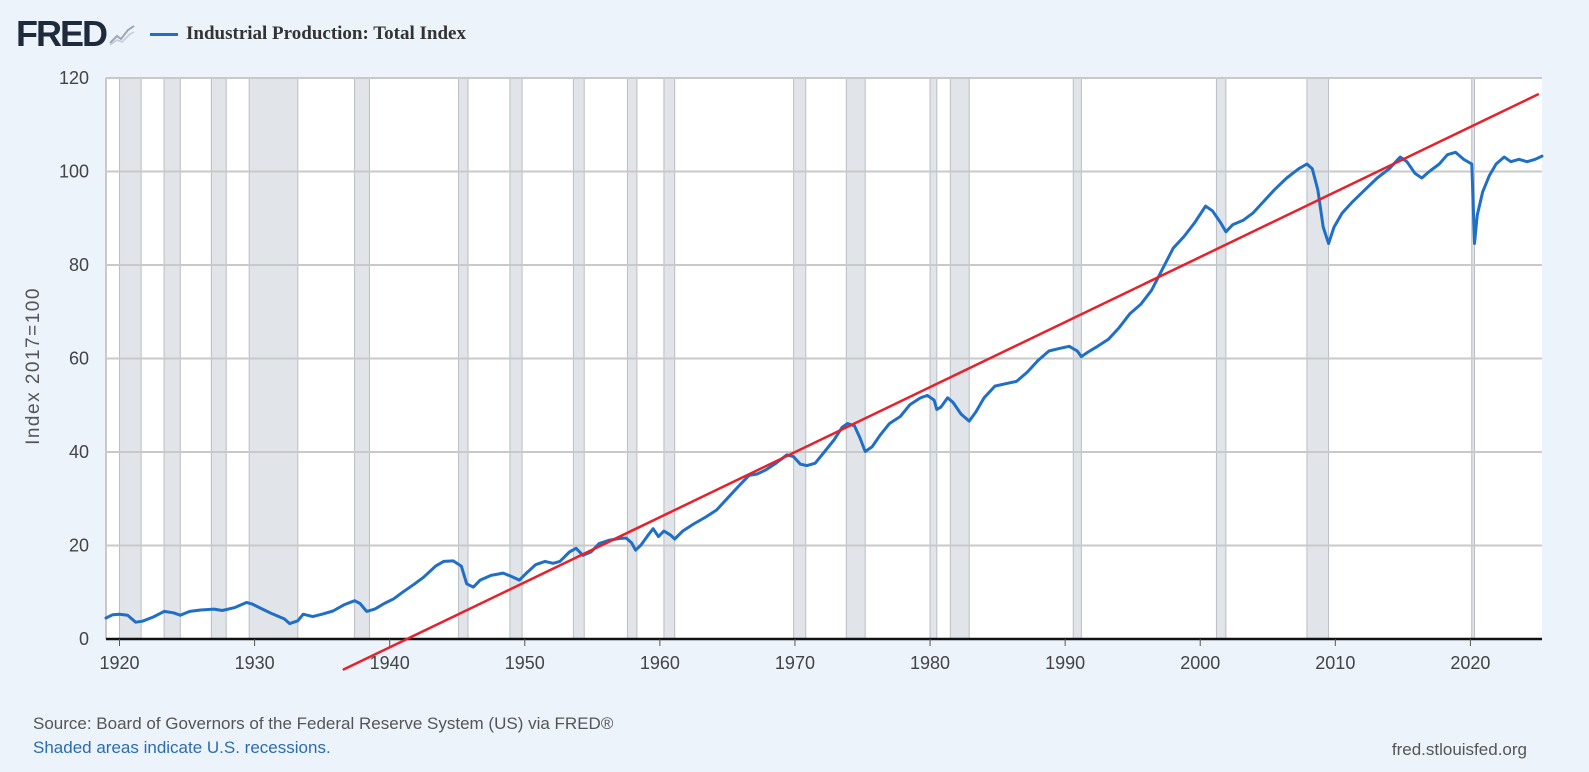 The width and height of the screenshot is (1589, 772). Describe the element at coordinates (1470, 663) in the screenshot. I see `x-tick-label: 2020` at that location.